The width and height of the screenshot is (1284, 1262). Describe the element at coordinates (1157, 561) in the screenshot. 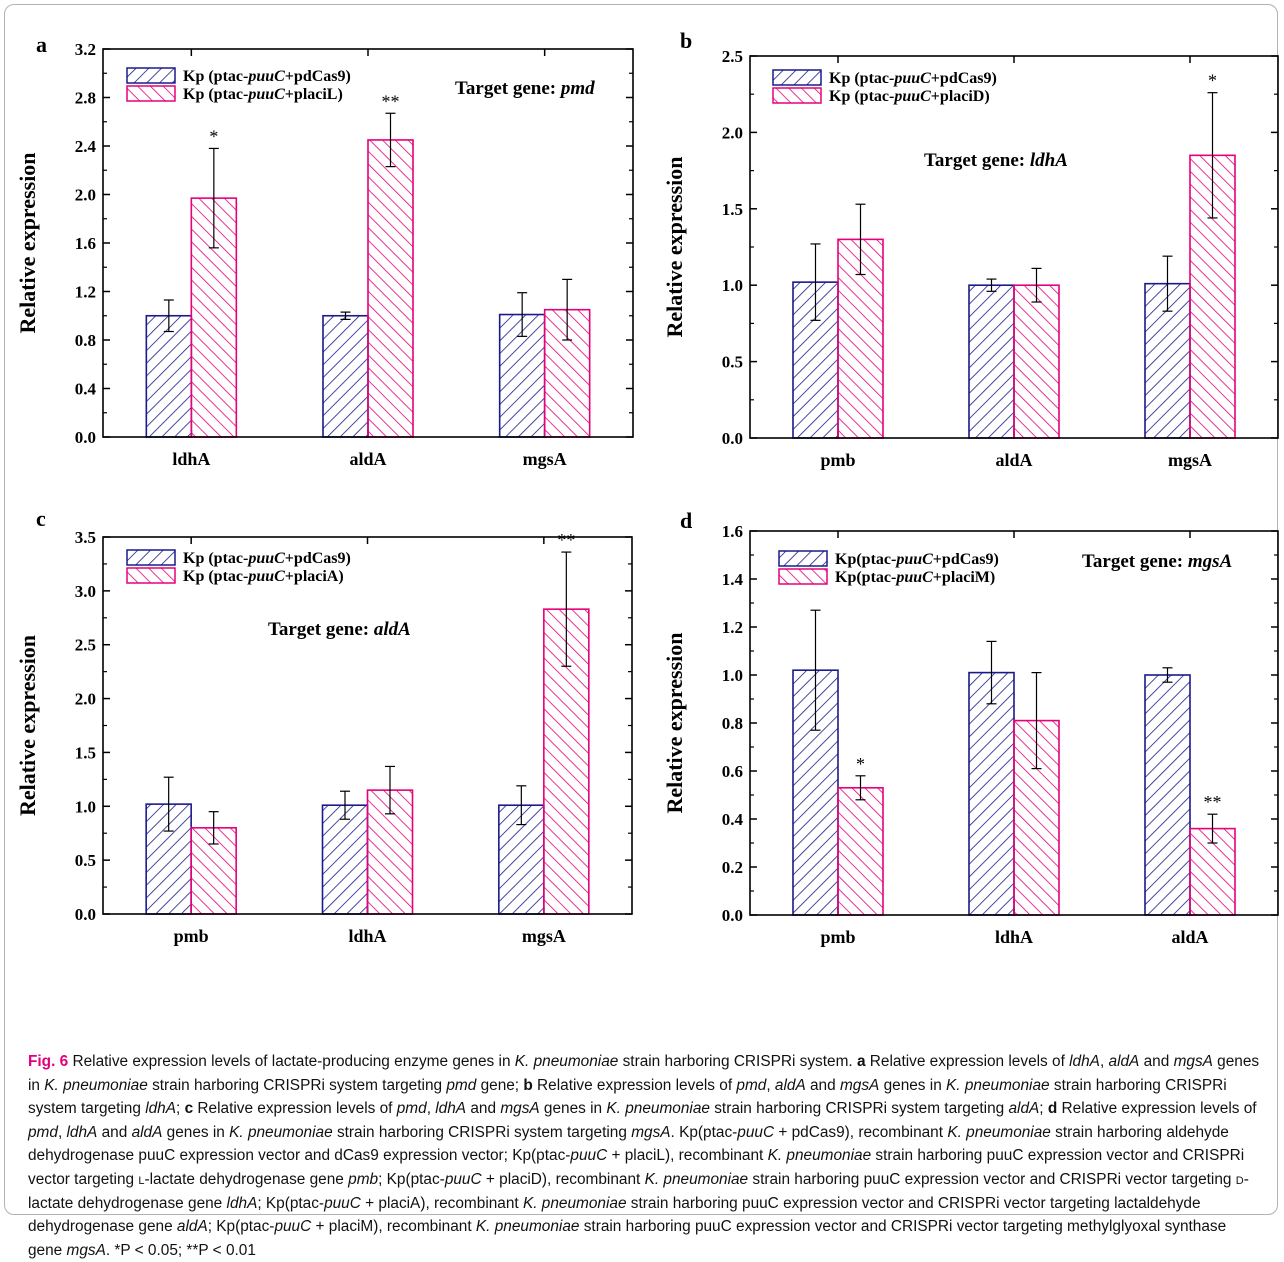

I see `target-gene-label: Target gene: mgsA` at that location.